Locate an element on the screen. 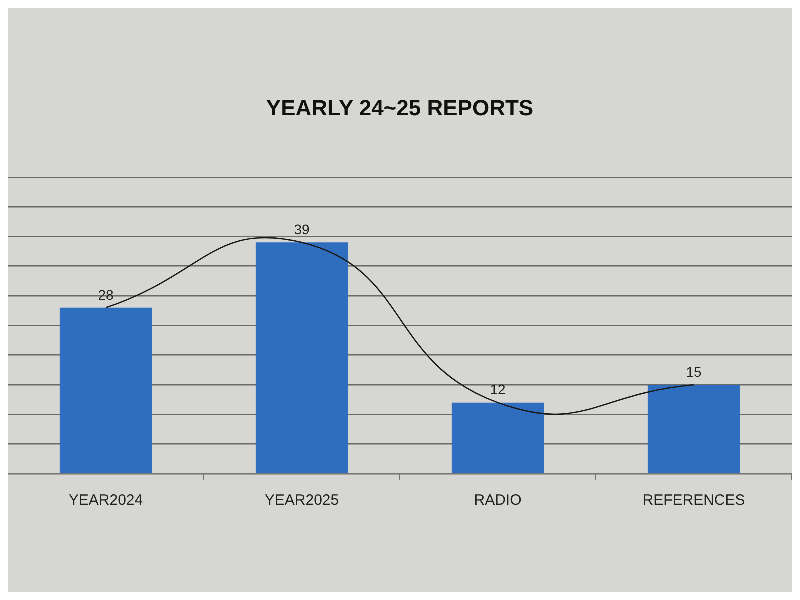 The image size is (800, 600). x-tick-label: REFERENCES is located at coordinates (694, 501).